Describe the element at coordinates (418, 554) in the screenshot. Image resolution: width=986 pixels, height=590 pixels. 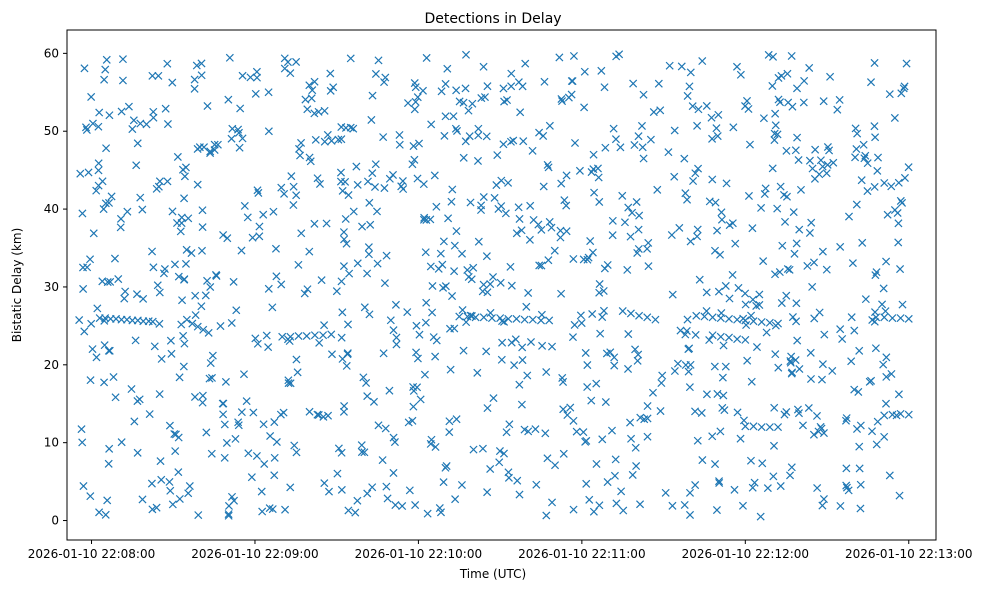
I see `x-tick-label: 2026-01-10 22:10:00` at that location.